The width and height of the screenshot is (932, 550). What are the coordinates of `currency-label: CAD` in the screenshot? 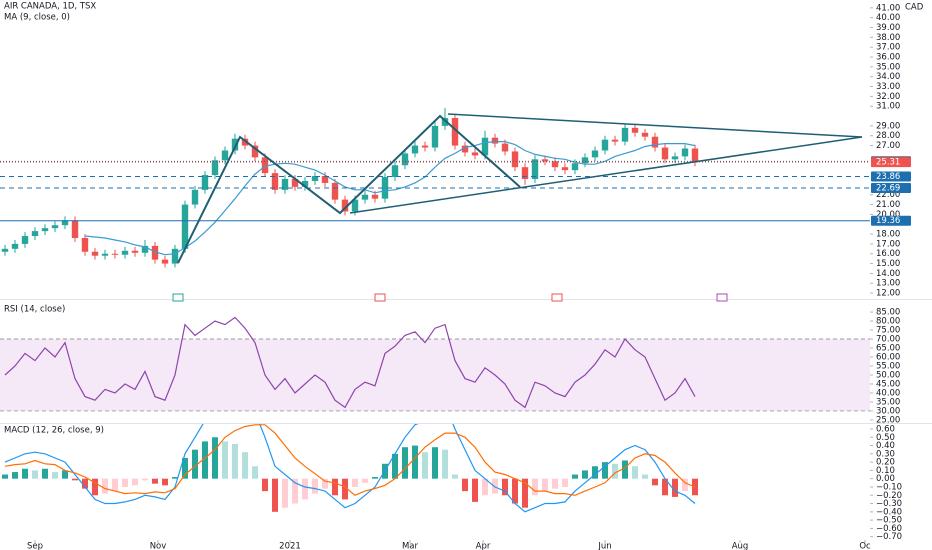 It's located at (914, 8).